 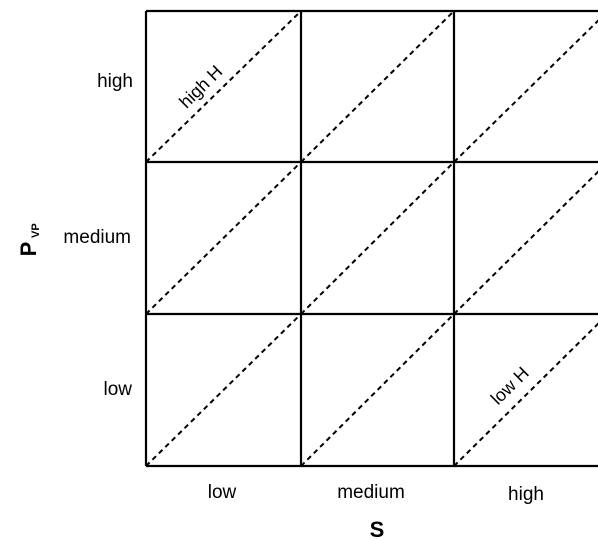 What do you see at coordinates (97, 237) in the screenshot?
I see `y-tick-medium: medium` at bounding box center [97, 237].